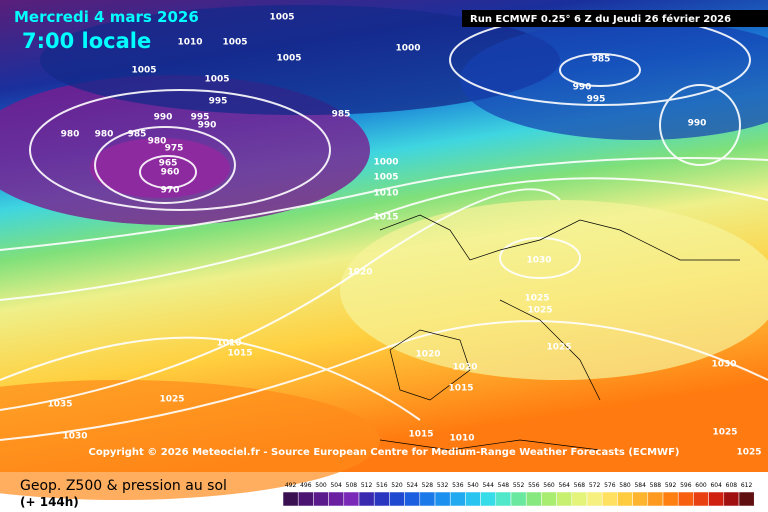  Describe the element at coordinates (747, 485) in the screenshot. I see `scale-label: 612` at that location.